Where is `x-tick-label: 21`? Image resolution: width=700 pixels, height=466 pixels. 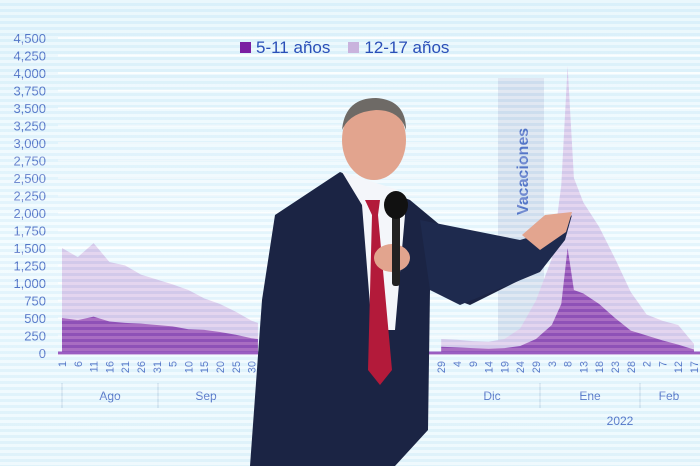 x-tick-label: 21 is located at coordinates (126, 367).